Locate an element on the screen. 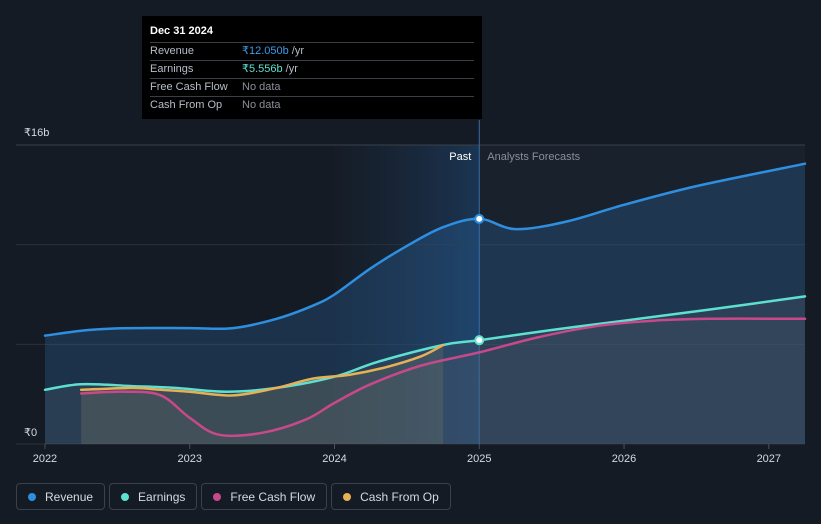 This screenshot has width=821, height=524. tooltip-value: ₹12.050b is located at coordinates (265, 51).